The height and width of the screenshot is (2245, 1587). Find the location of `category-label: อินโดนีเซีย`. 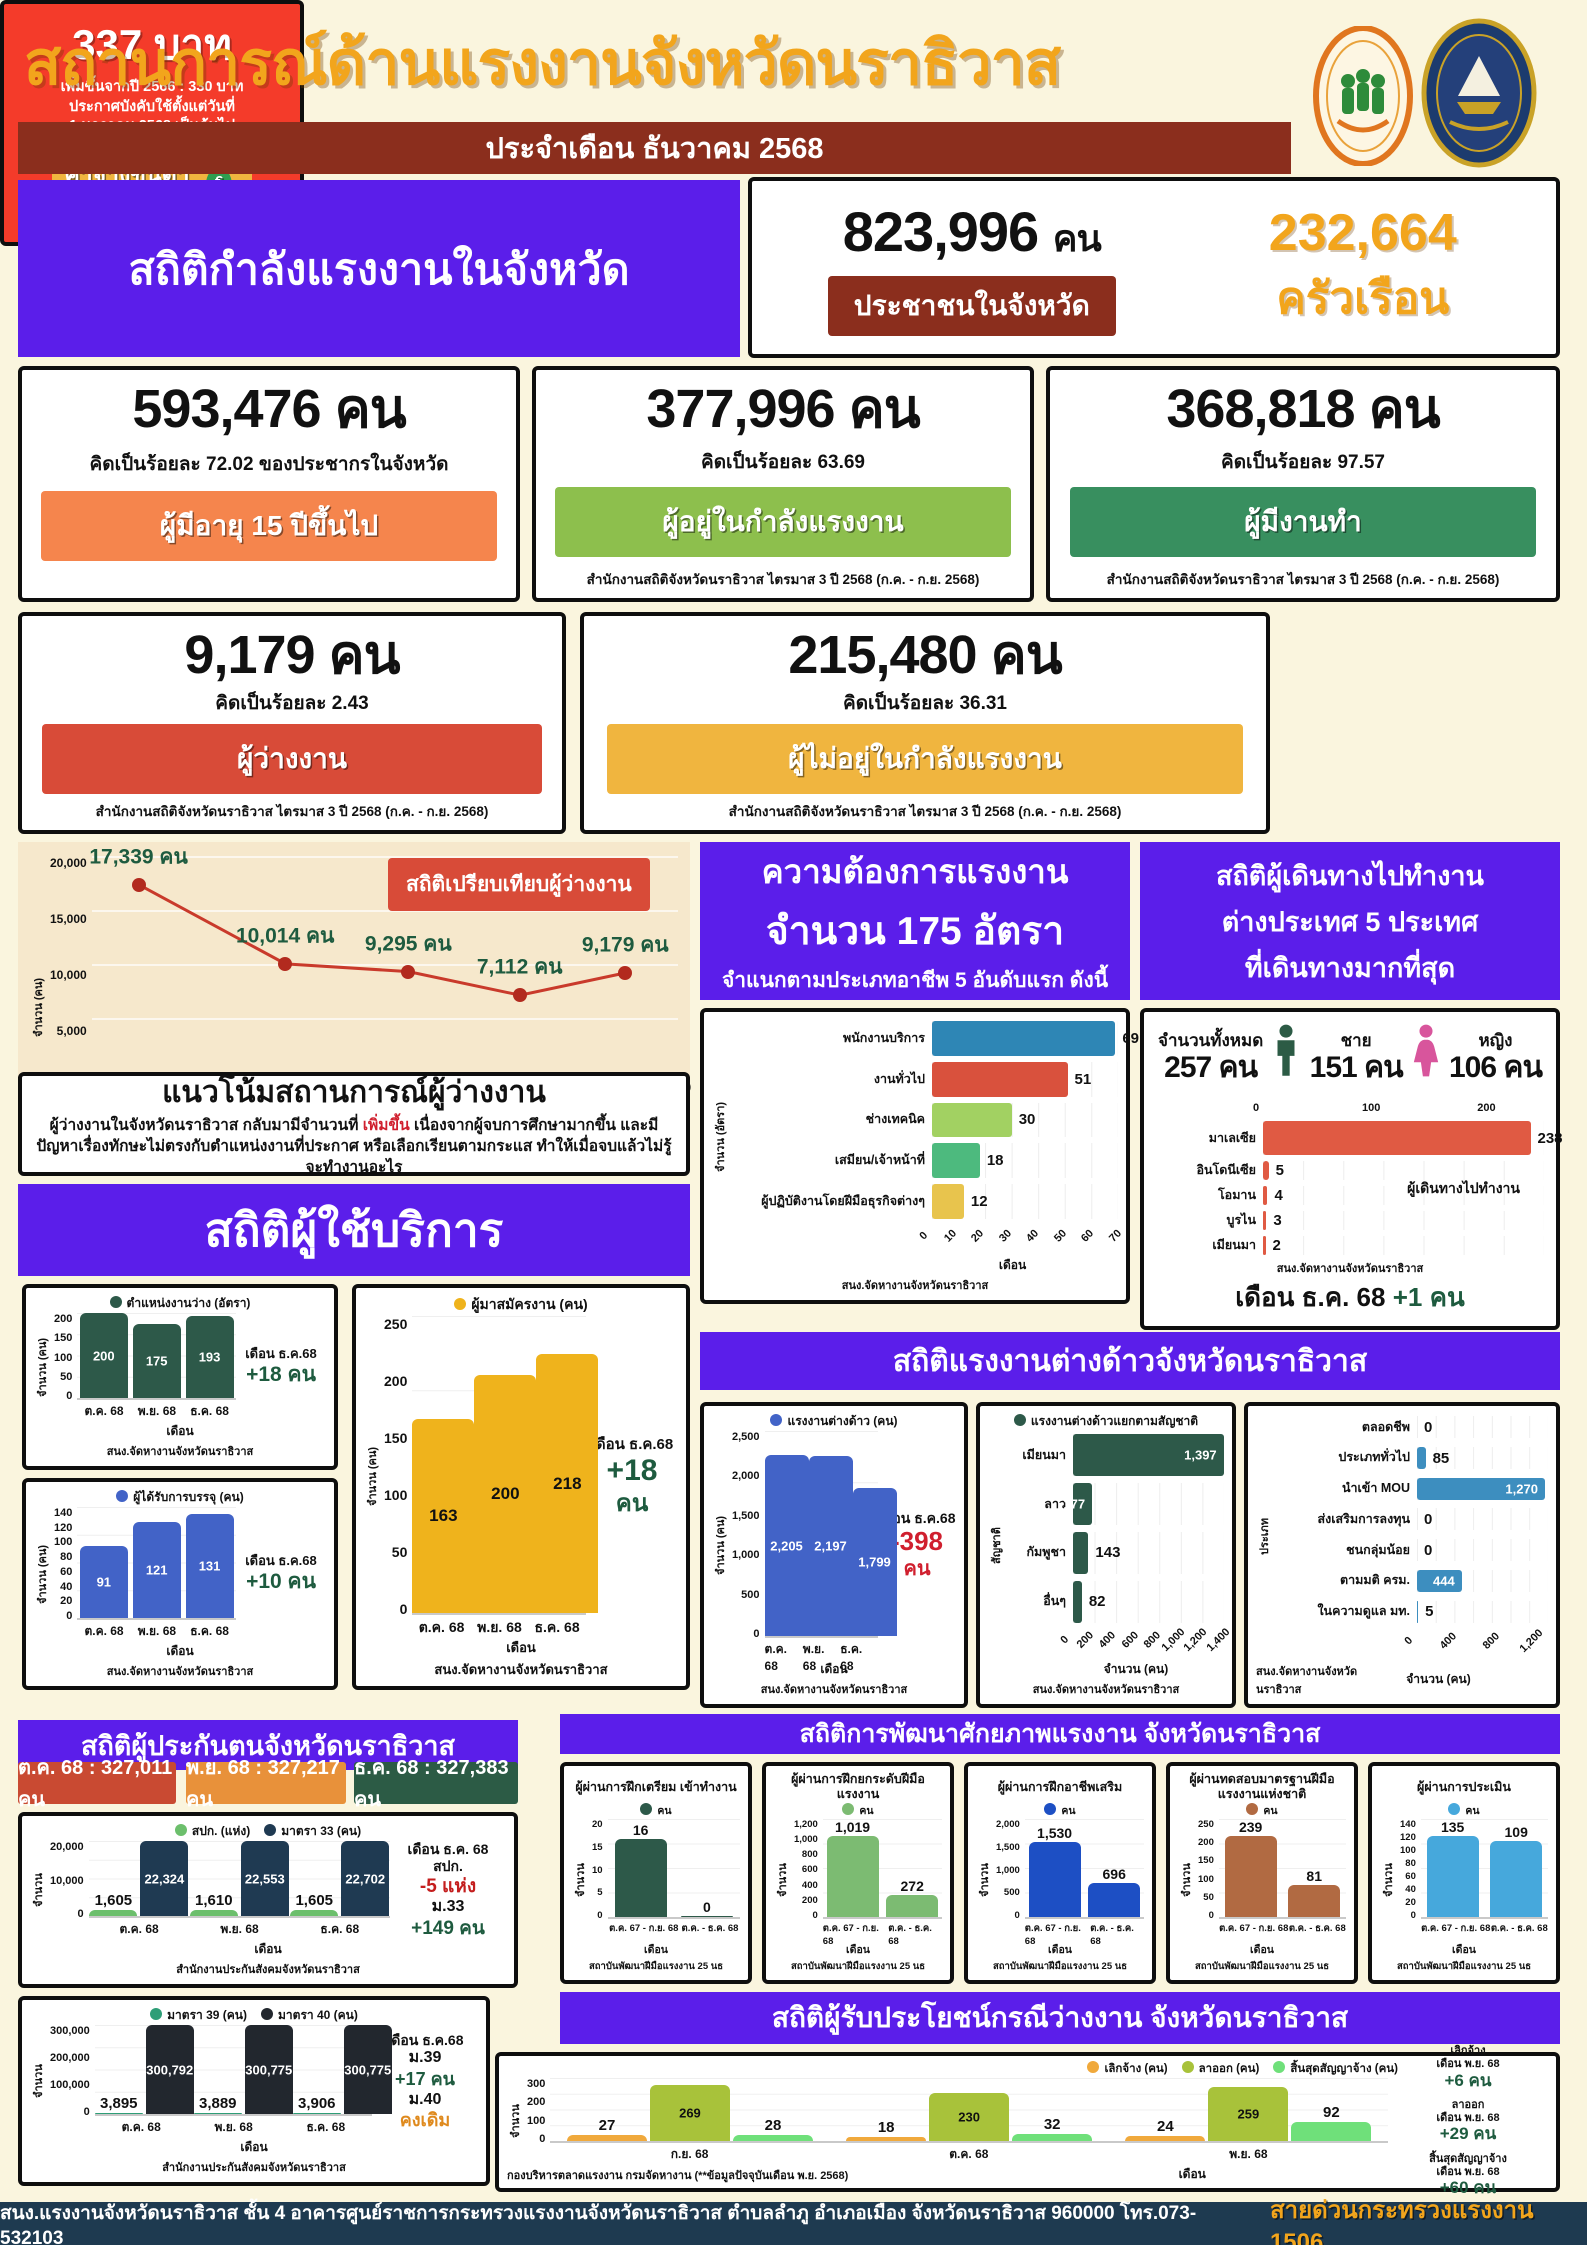

category-label: อินโดนีเซีย is located at coordinates (1226, 1170).